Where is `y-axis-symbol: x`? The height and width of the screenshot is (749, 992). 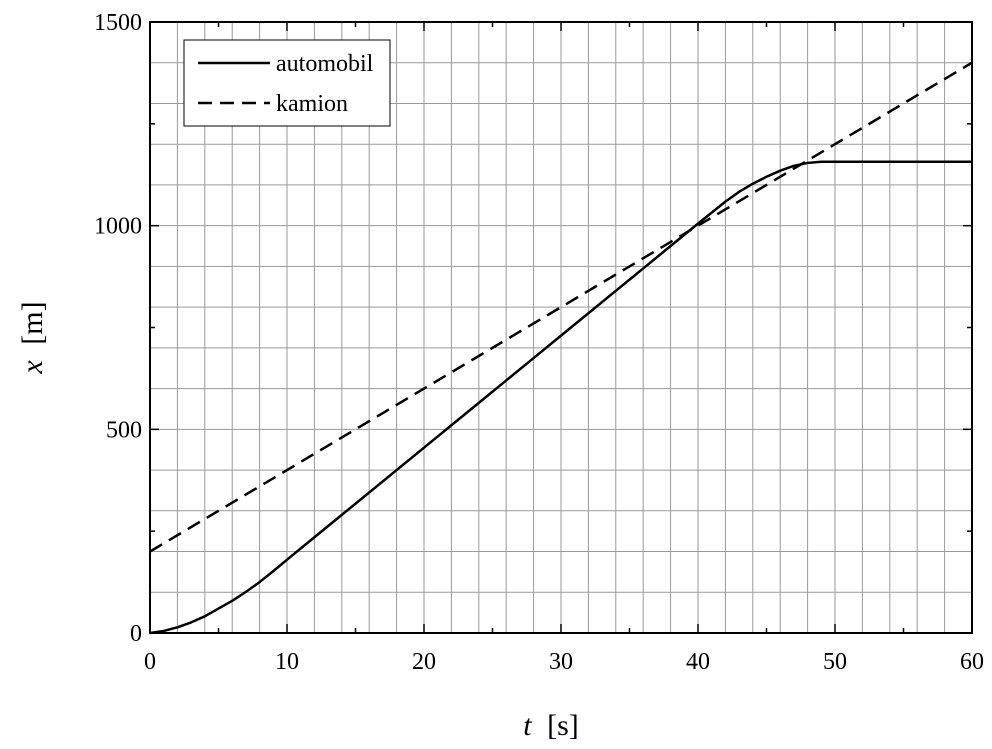
y-axis-symbol: x is located at coordinates (32, 367).